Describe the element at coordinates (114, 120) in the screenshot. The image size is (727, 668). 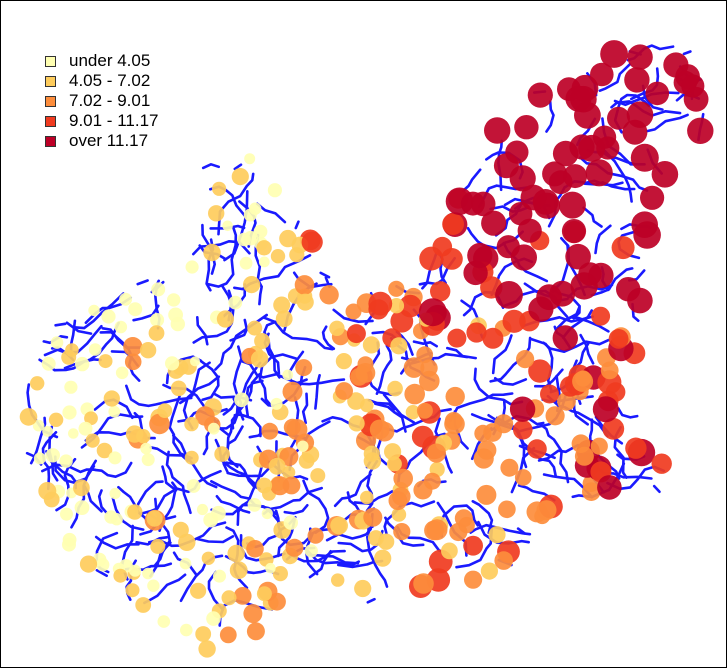
I see `legend-label-class-4: 9.01 - 11.17` at that location.